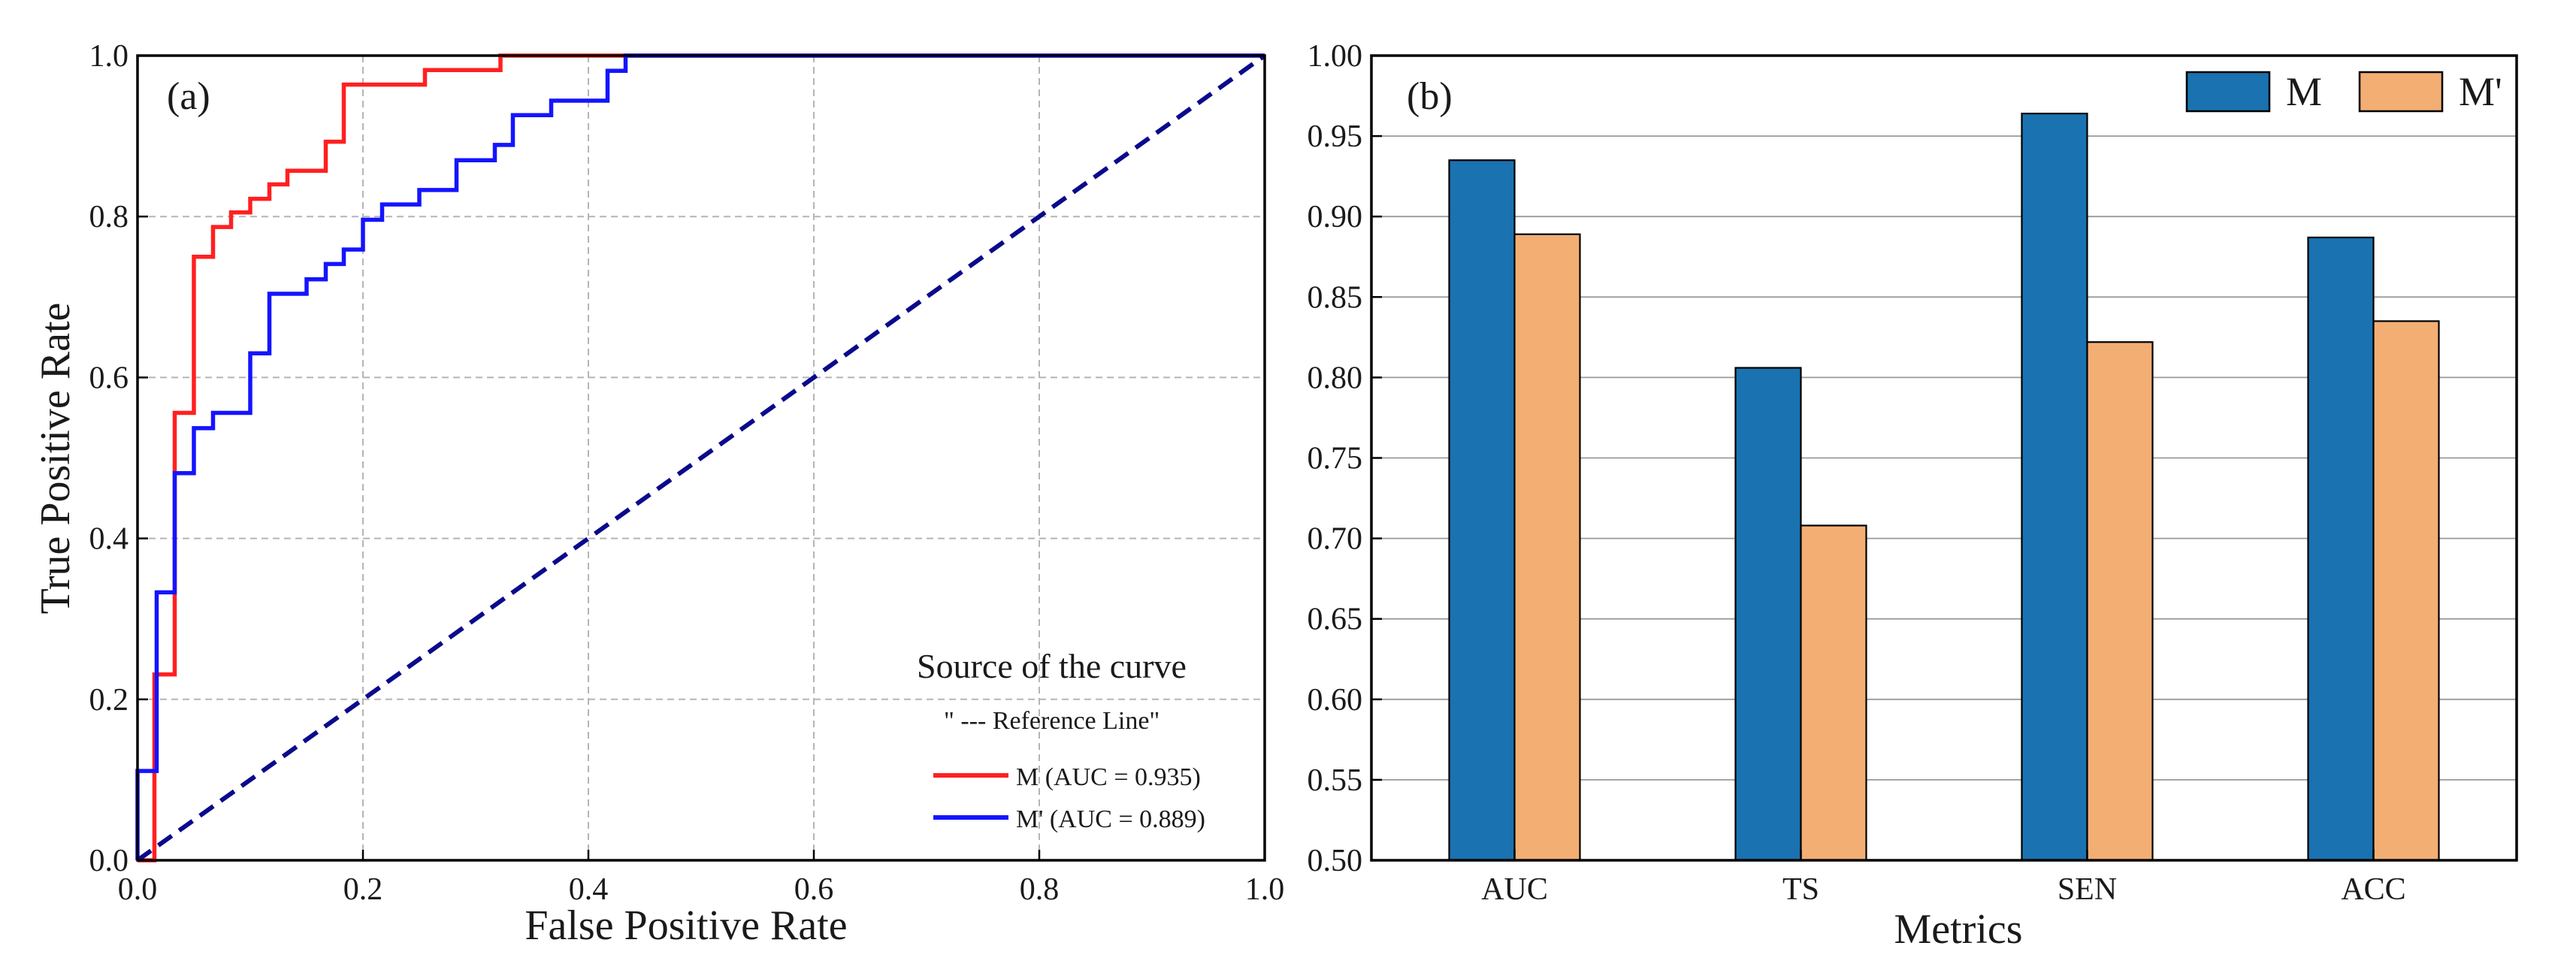  What do you see at coordinates (1052, 666) in the screenshot?
I see `roc-legend-title: Source of the curve` at bounding box center [1052, 666].